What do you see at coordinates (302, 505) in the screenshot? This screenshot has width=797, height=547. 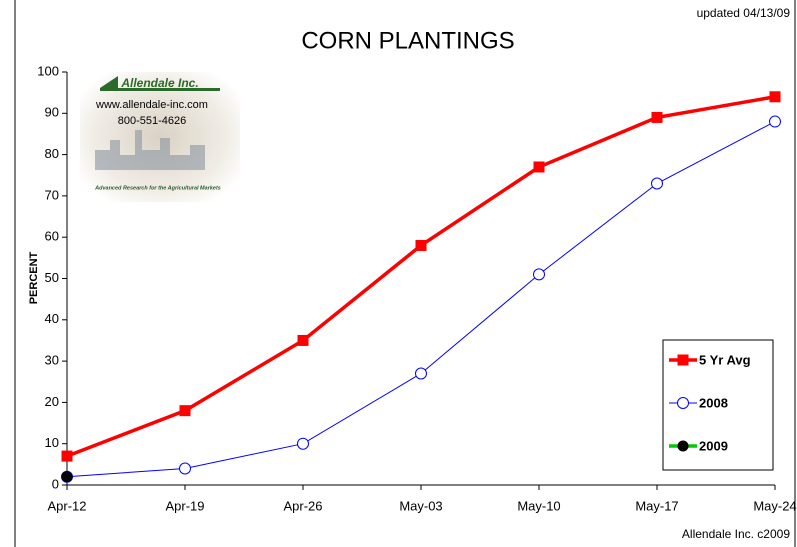 I see `x-tick-label: Apr-26` at bounding box center [302, 505].